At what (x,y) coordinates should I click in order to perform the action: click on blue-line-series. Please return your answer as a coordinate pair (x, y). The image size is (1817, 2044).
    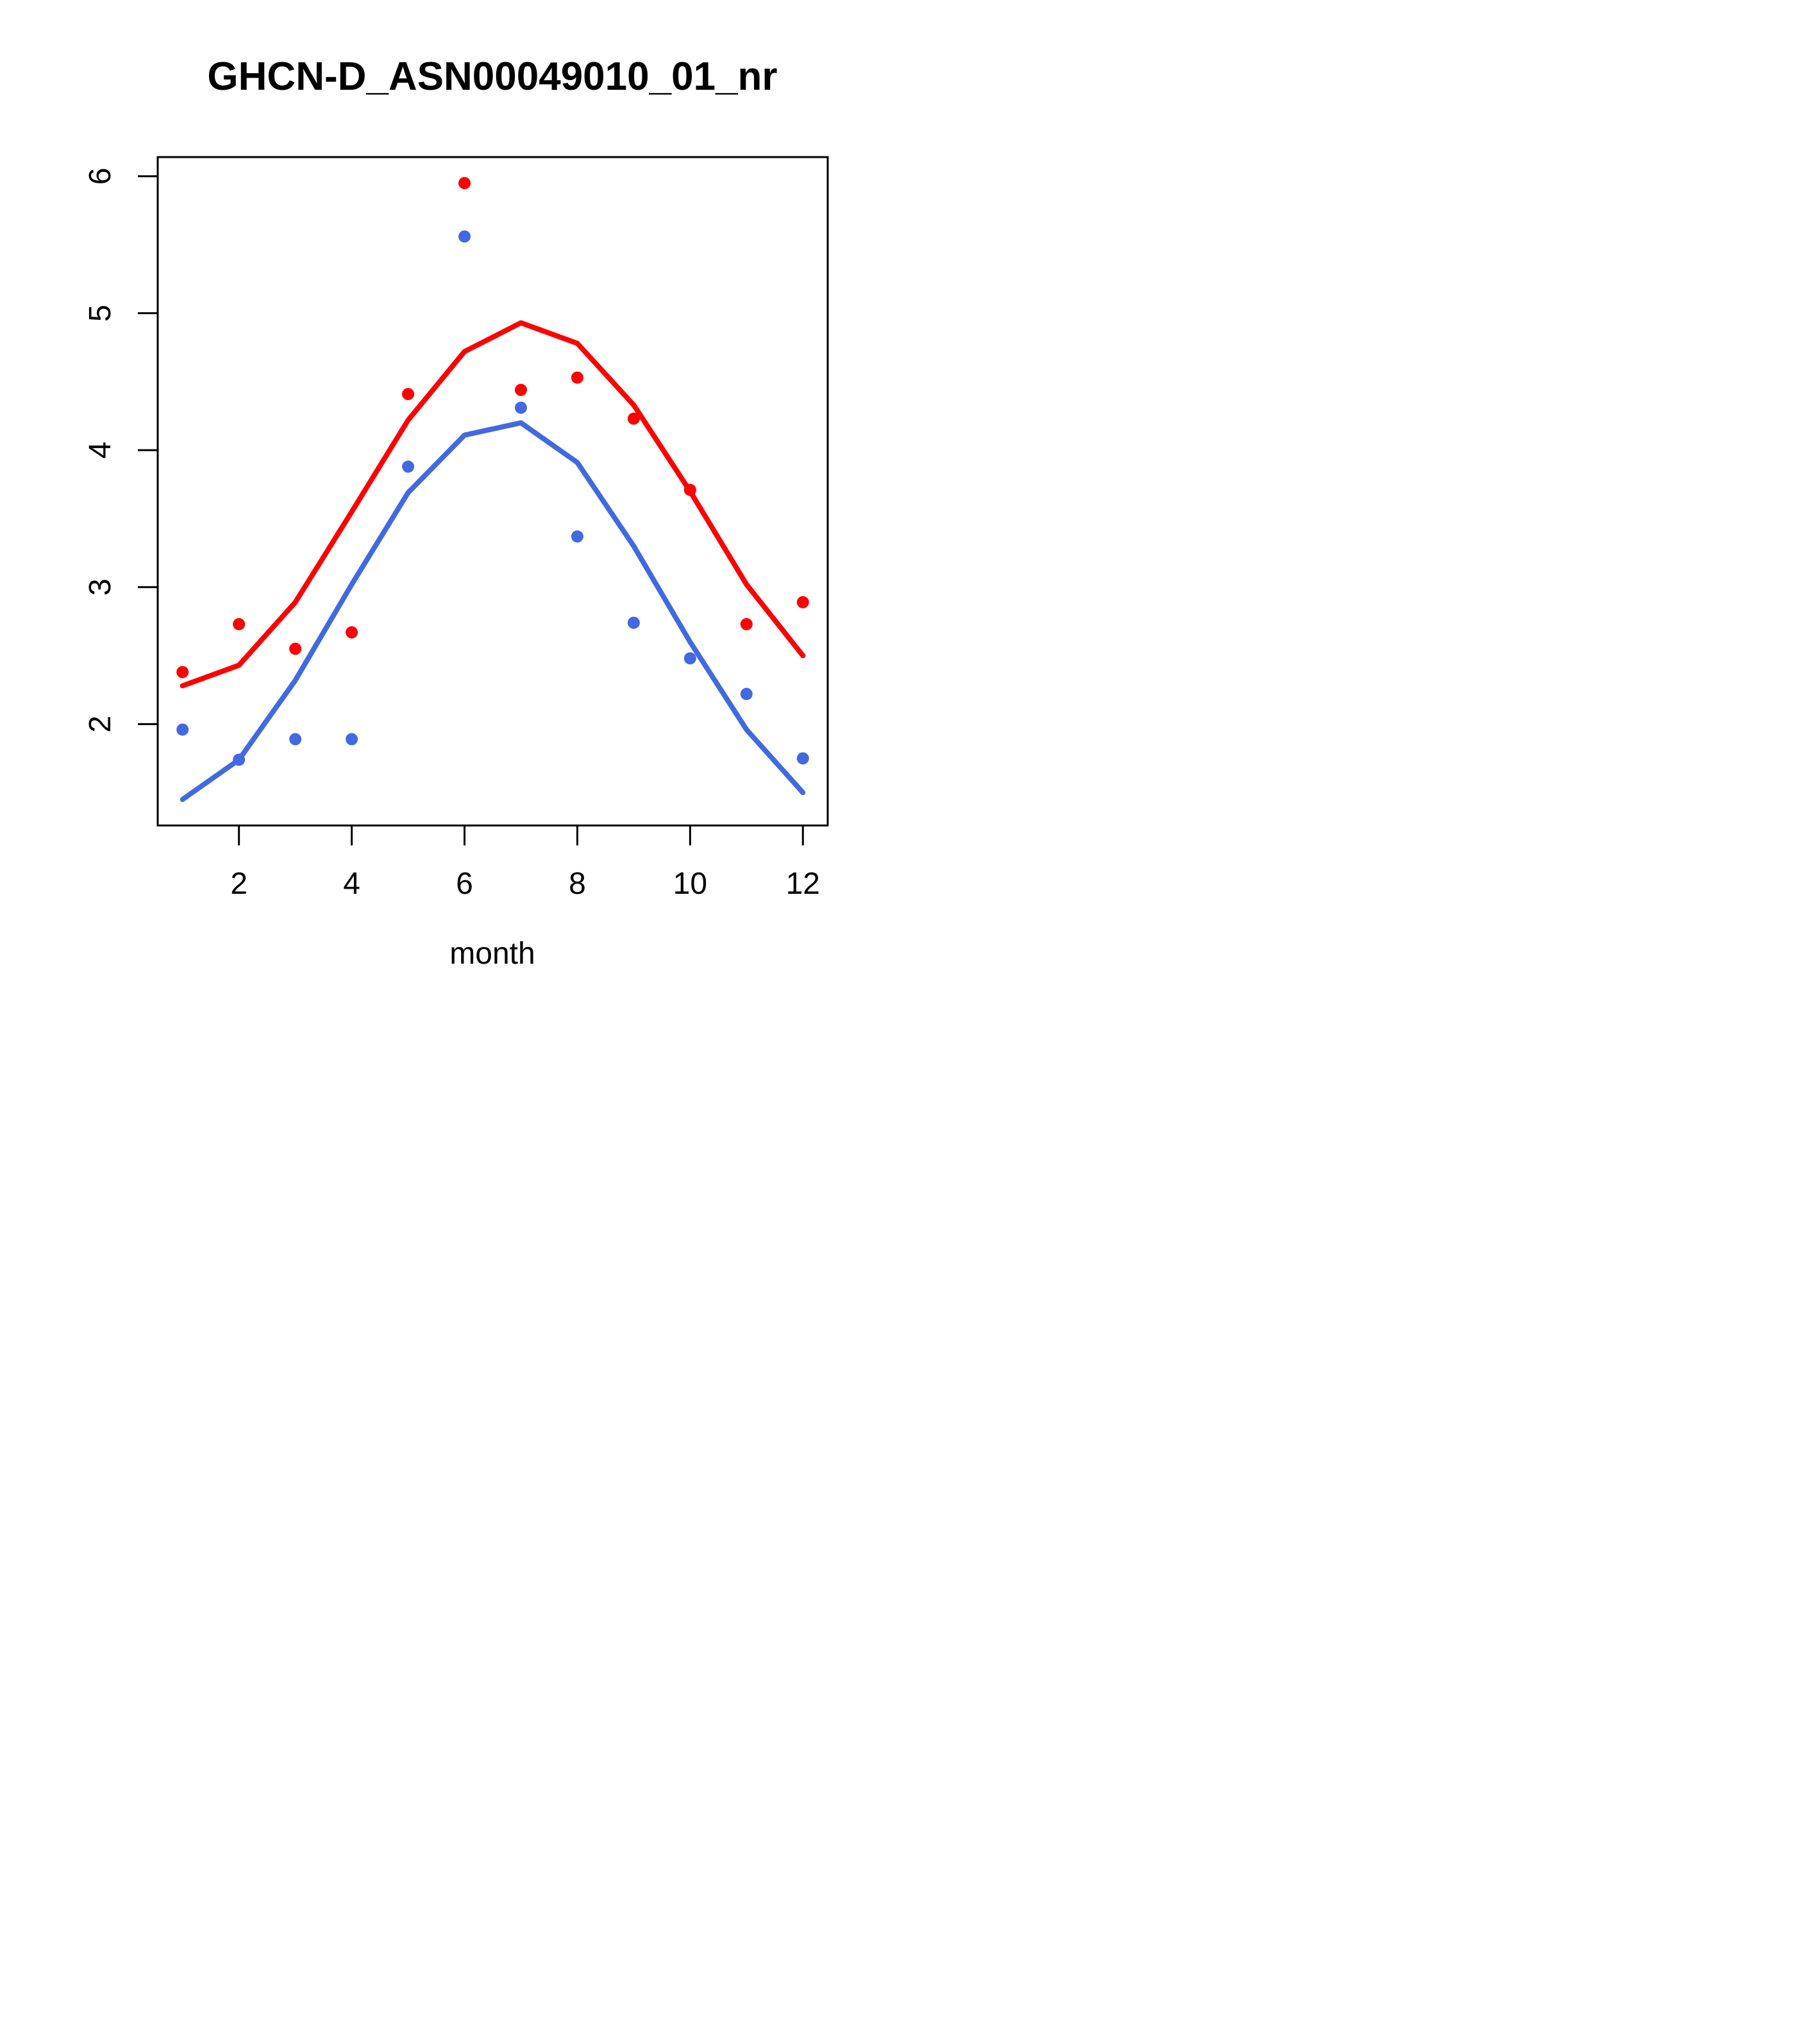
    Looking at the image, I should click on (493, 611).